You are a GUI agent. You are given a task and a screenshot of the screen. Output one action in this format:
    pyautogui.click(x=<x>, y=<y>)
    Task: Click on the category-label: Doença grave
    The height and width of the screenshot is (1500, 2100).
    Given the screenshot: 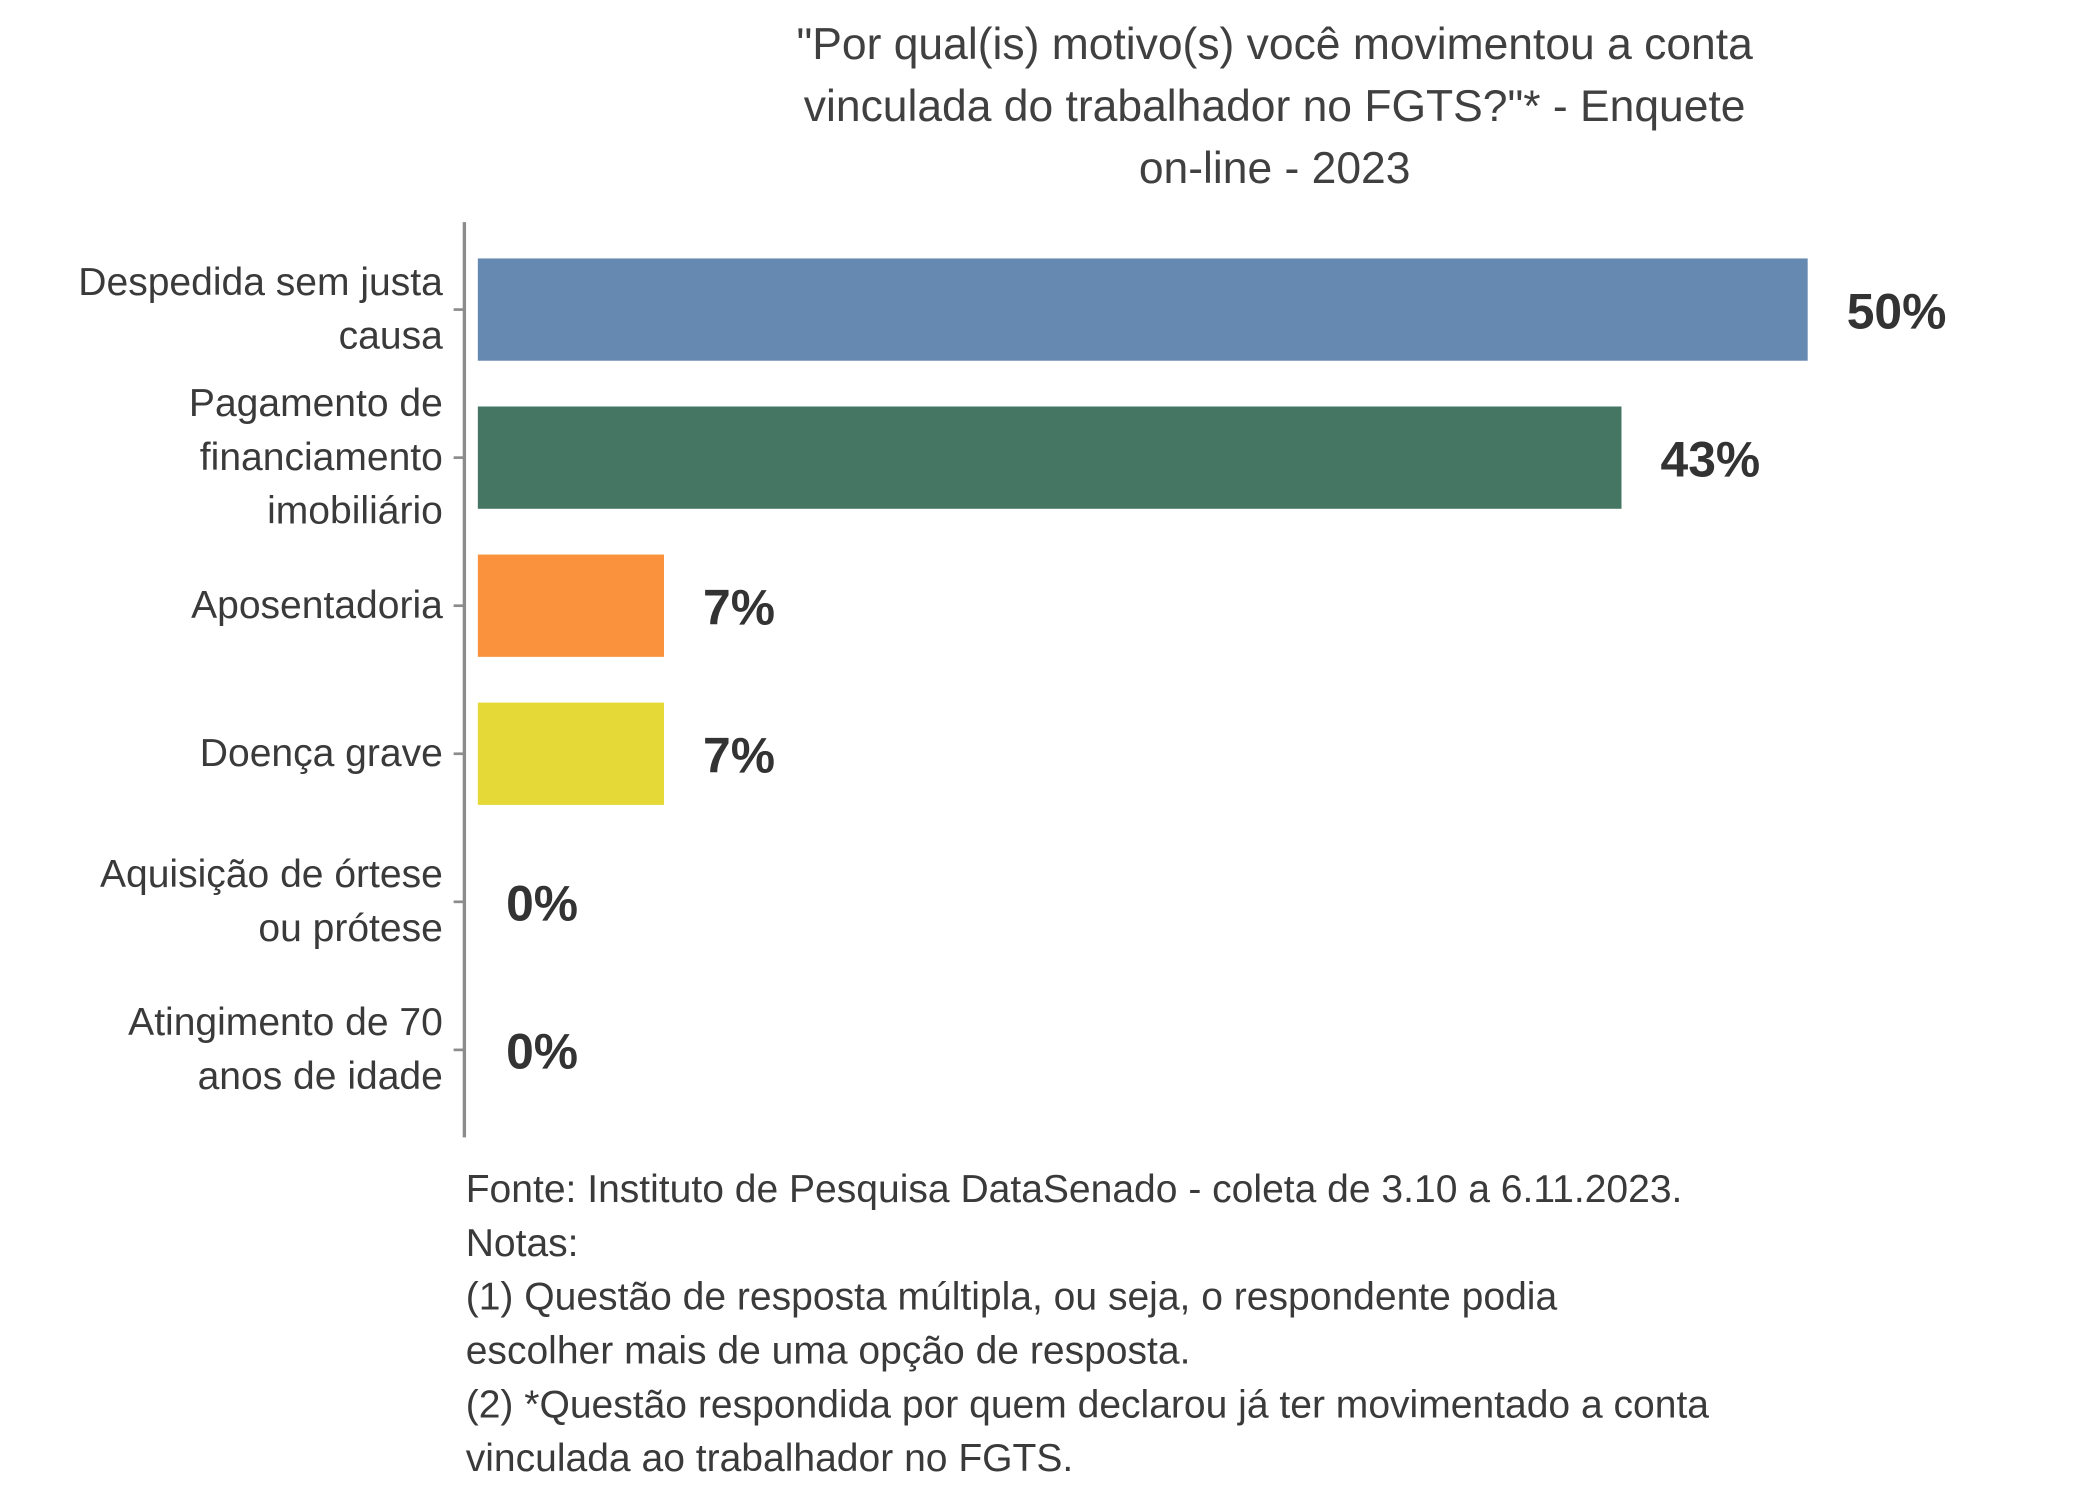 What is the action you would take?
    pyautogui.click(x=321, y=754)
    